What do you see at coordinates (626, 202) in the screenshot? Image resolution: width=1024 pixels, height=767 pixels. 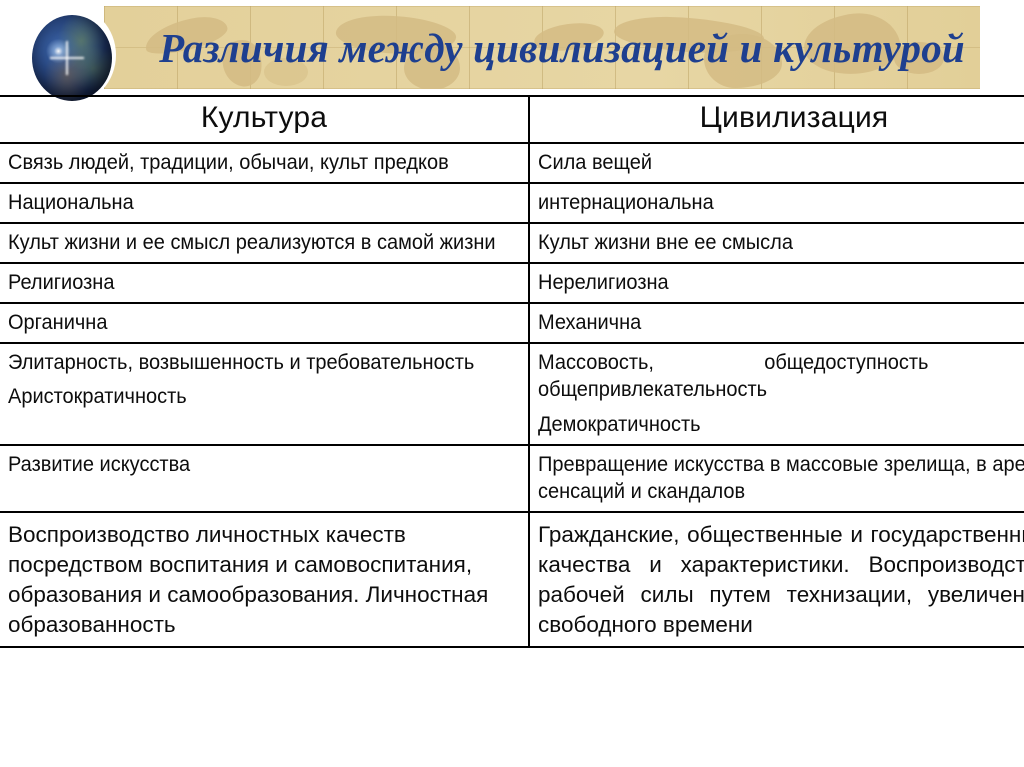 I see `cell-text: интернациональна` at bounding box center [626, 202].